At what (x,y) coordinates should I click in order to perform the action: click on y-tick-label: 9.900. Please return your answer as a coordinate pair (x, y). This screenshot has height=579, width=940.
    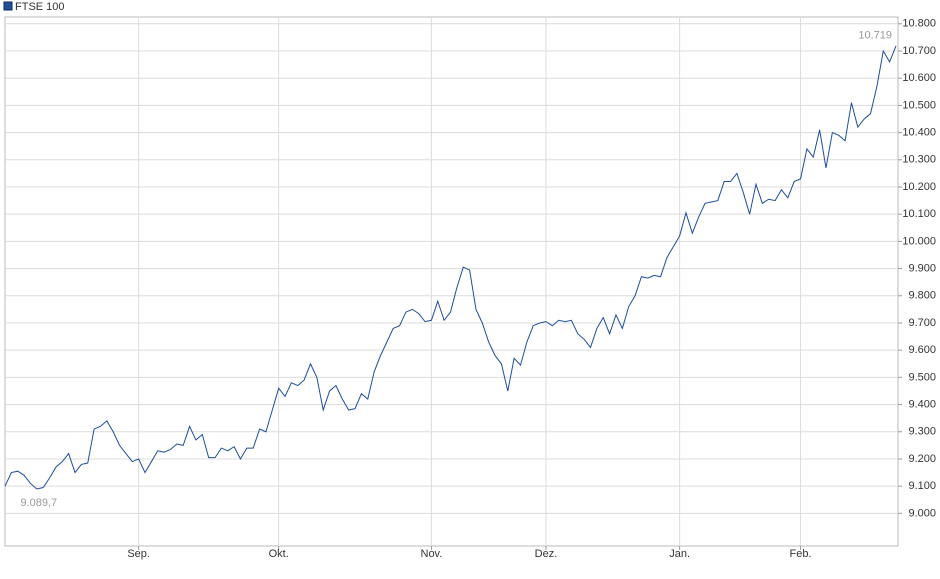
    Looking at the image, I should click on (922, 268).